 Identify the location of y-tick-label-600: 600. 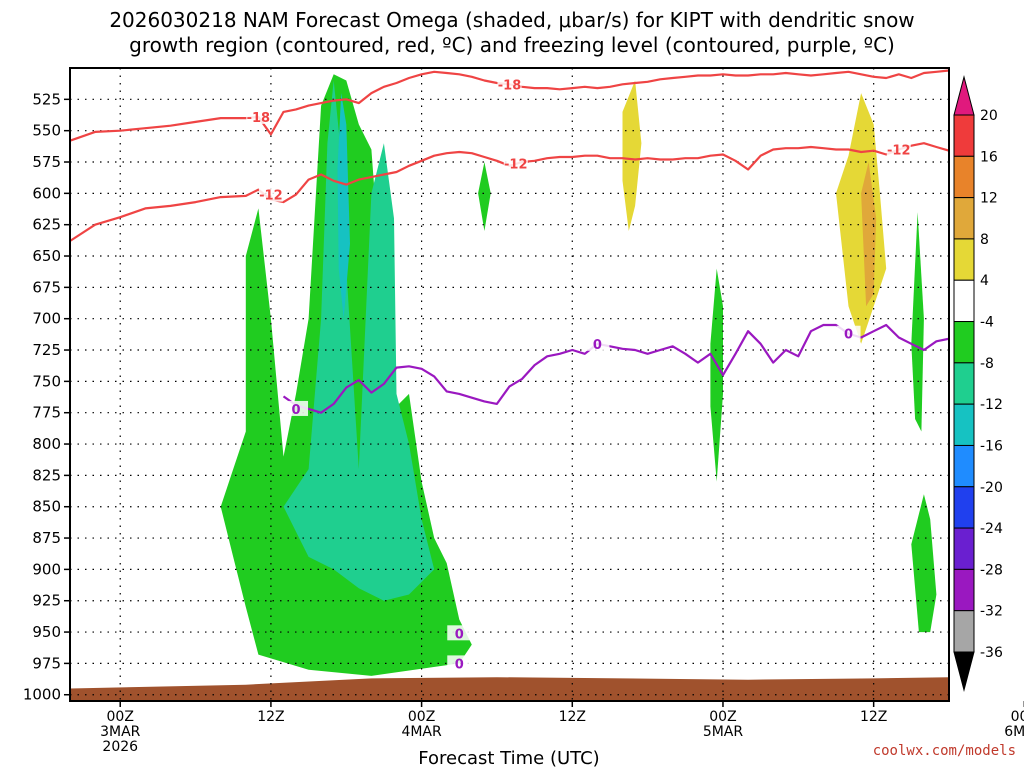
(46, 193).